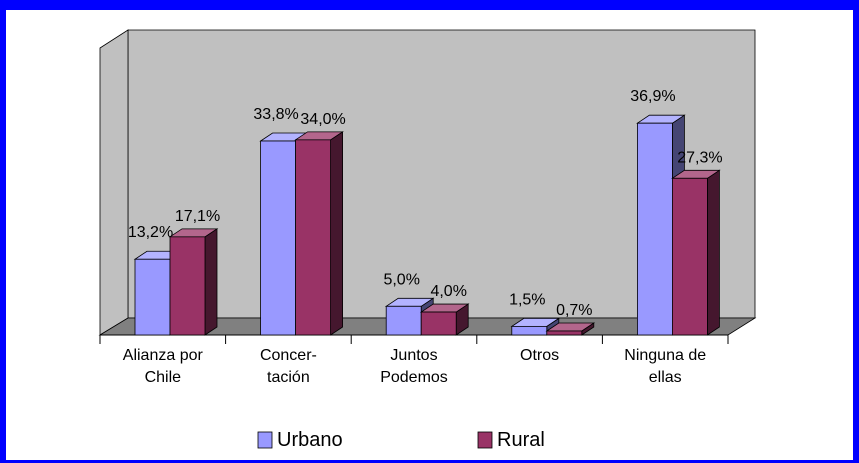  I want to click on value-label: 5,0%, so click(401, 279).